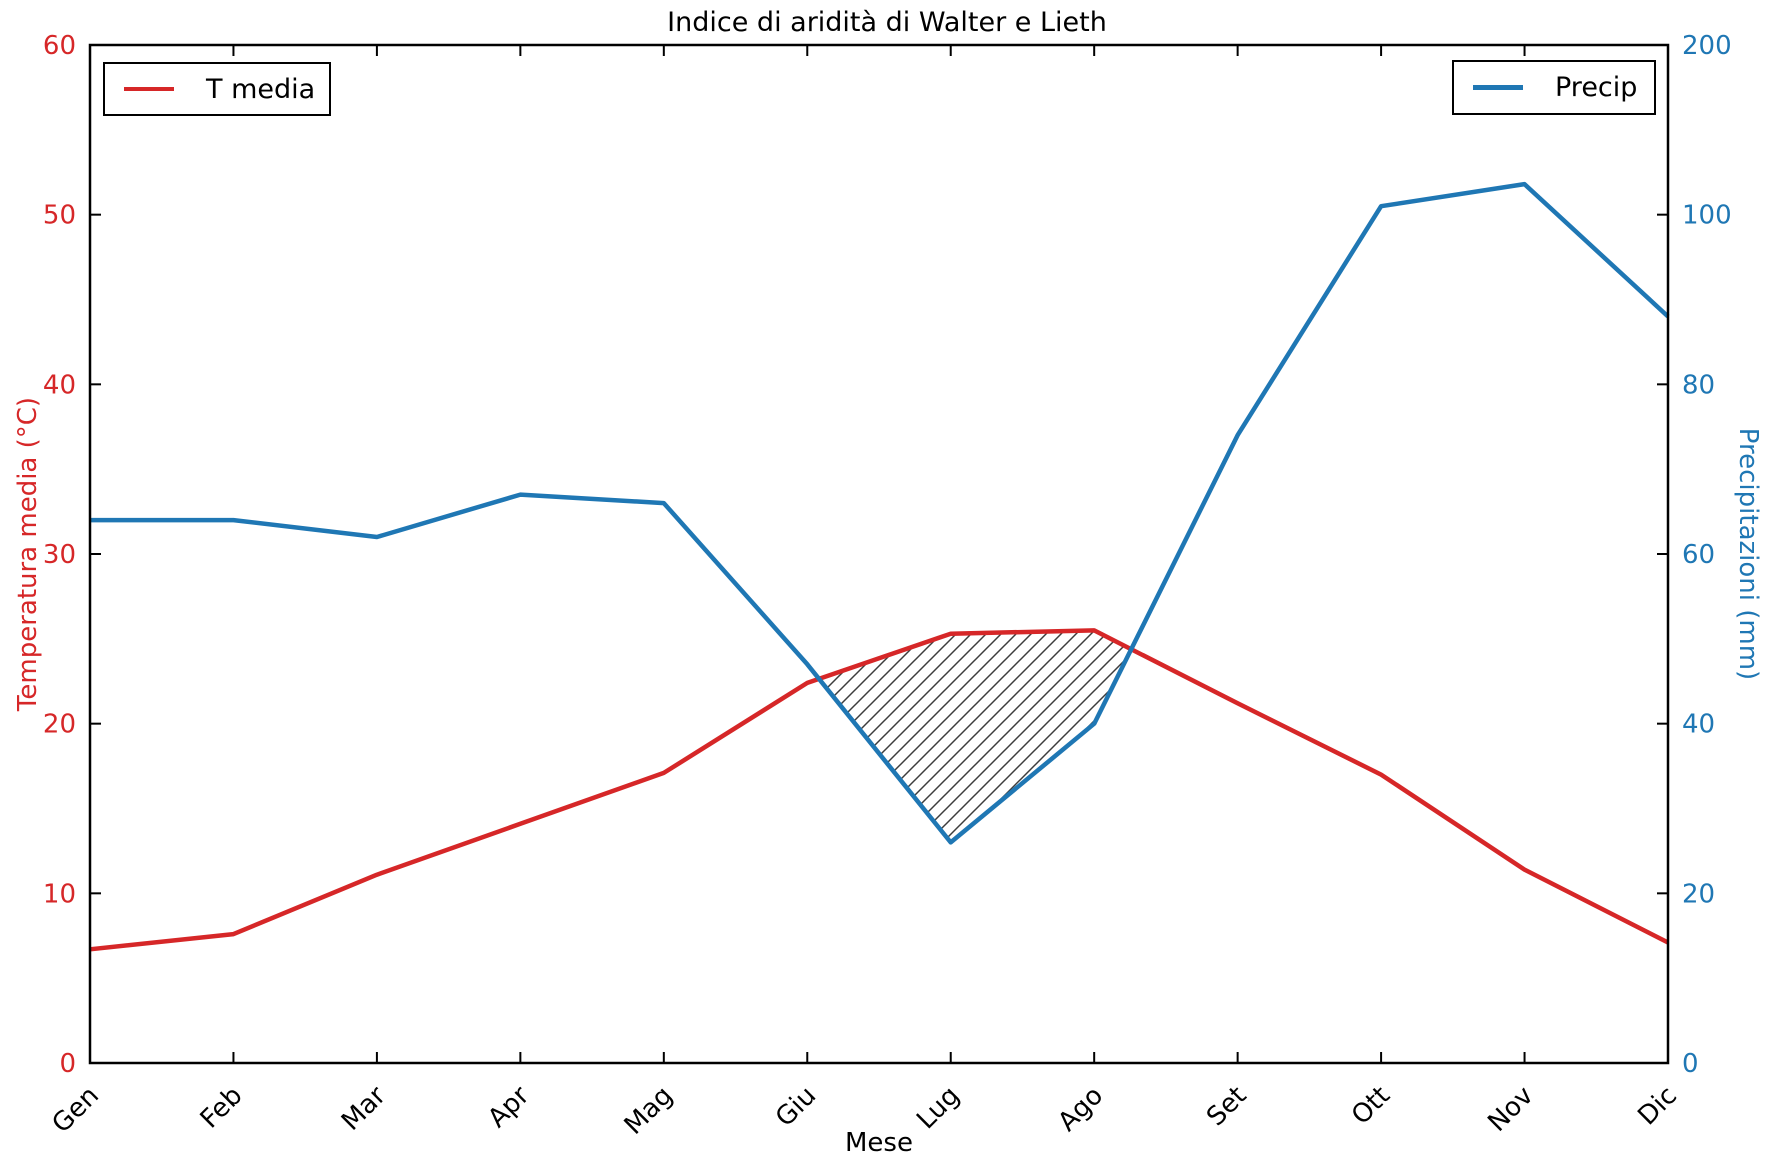  What do you see at coordinates (59, 725) in the screenshot?
I see `left-tick-label: 20` at bounding box center [59, 725].